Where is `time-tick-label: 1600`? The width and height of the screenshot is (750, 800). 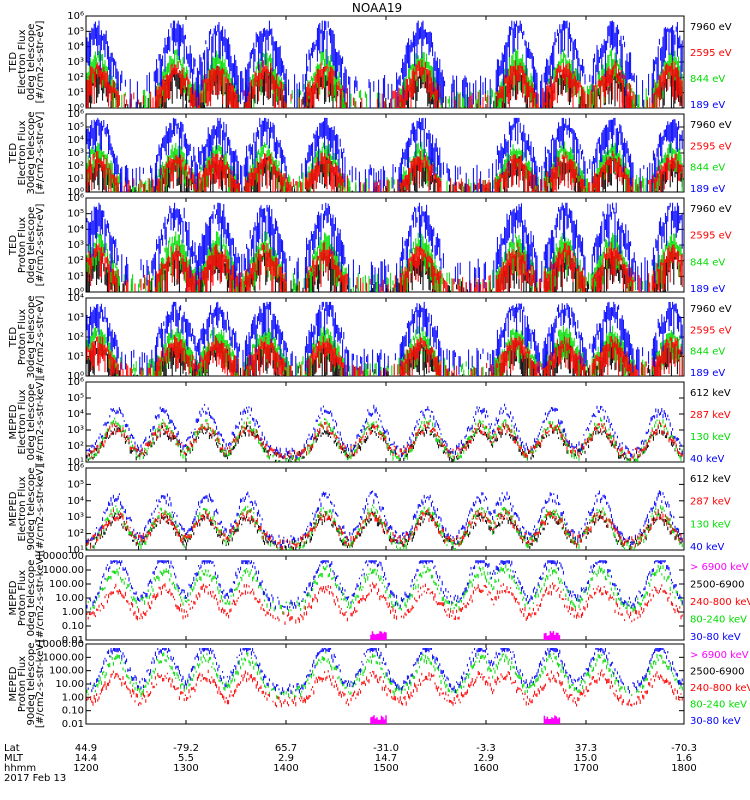 time-tick-label: 1600 is located at coordinates (485, 768).